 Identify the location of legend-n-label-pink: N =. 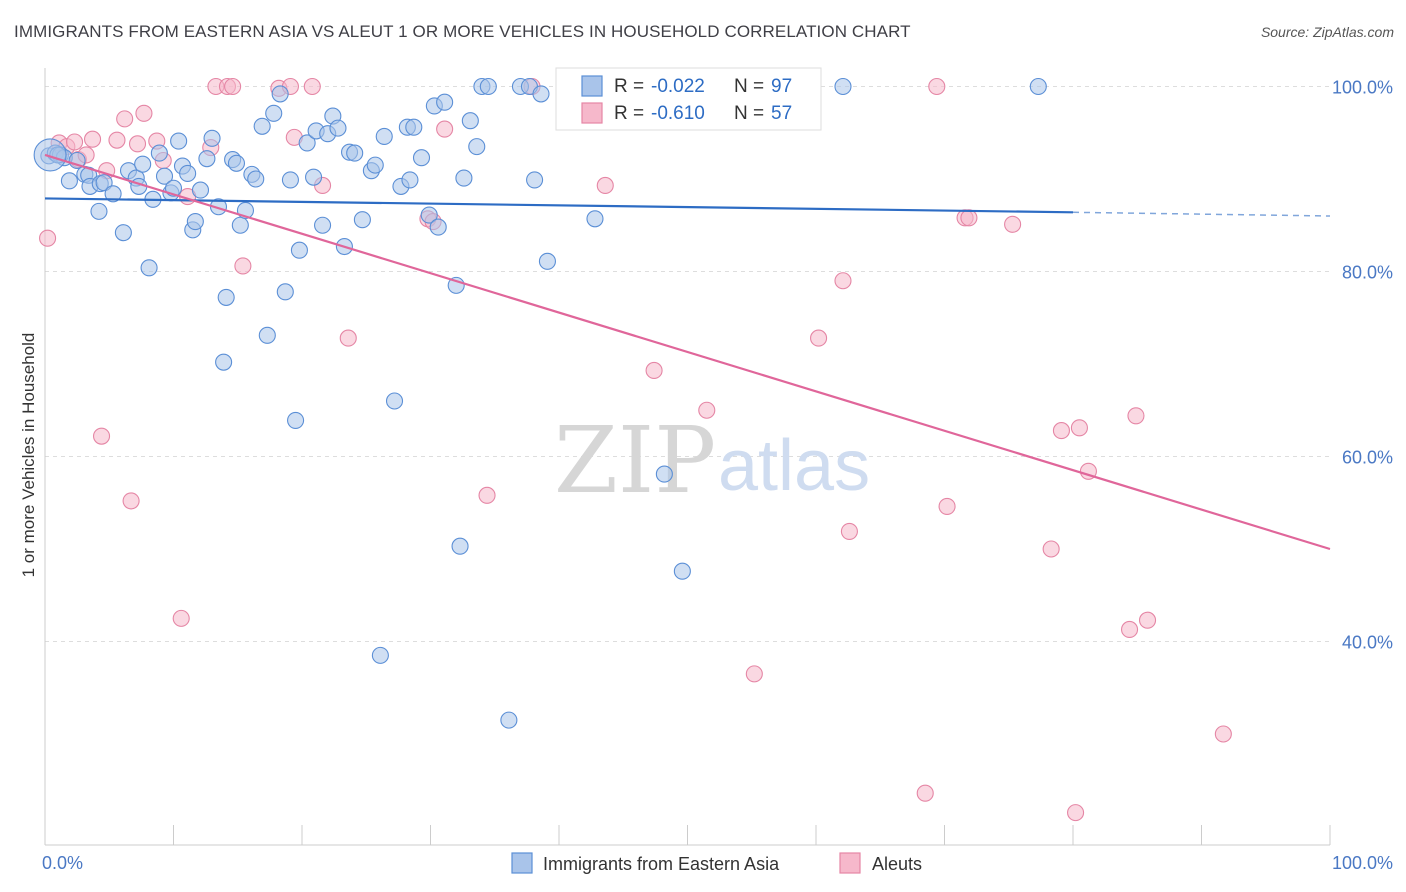
(749, 113).